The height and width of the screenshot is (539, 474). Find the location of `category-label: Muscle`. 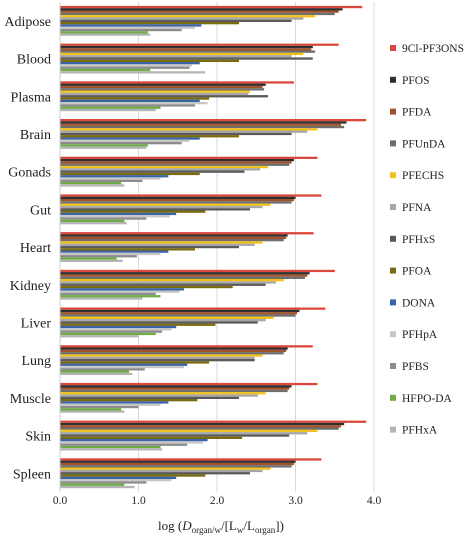

category-label: Muscle is located at coordinates (30, 399).